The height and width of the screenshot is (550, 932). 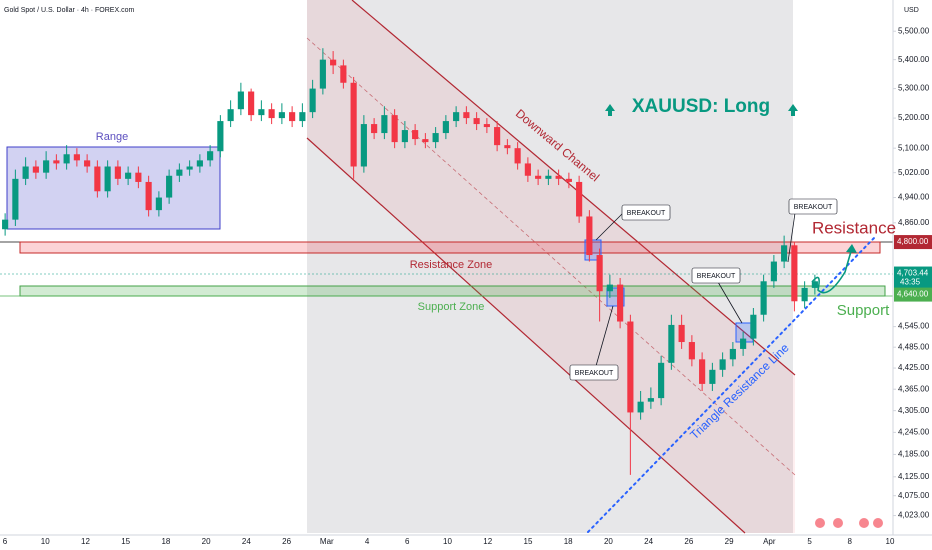 What do you see at coordinates (568, 541) in the screenshot?
I see `x-tick-label: 18` at bounding box center [568, 541].